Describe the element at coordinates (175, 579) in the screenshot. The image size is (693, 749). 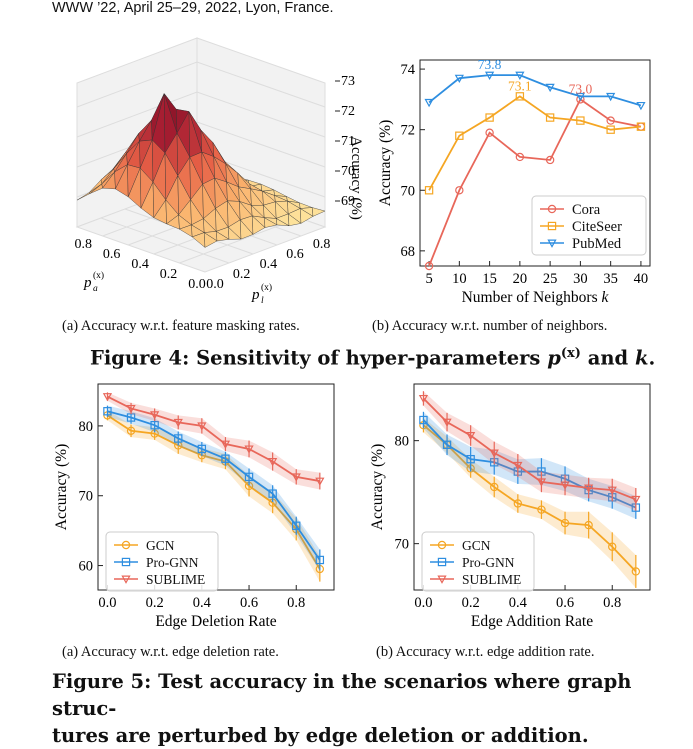
I see `legend-label: SUBLIME` at that location.